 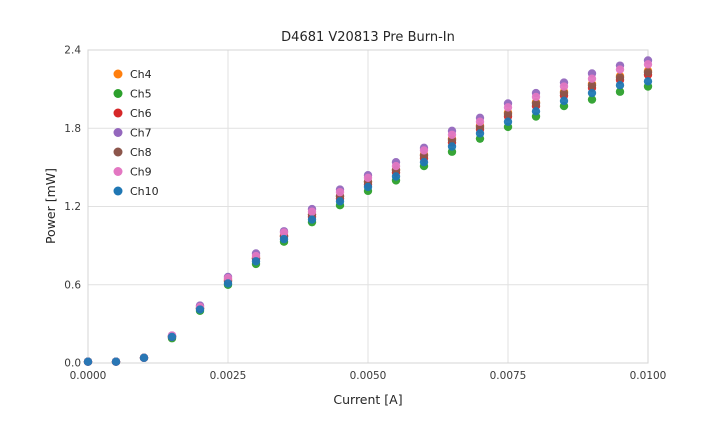 I want to click on legend-item-ch5: Ch5, so click(x=132, y=94).